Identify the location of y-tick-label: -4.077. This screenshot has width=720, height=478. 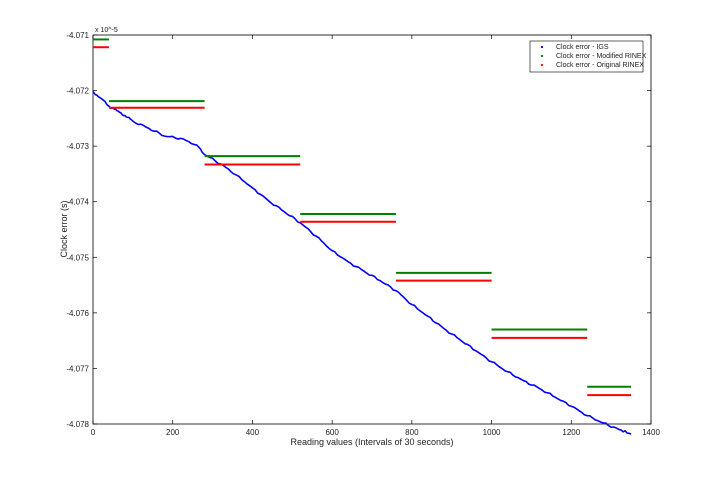
(77, 368).